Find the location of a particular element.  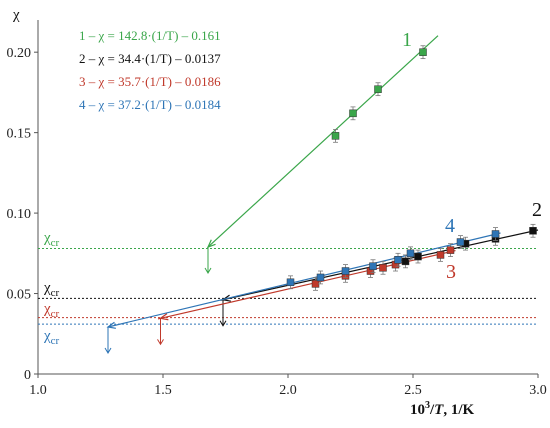

x-tick-label: 2.5 is located at coordinates (413, 390).